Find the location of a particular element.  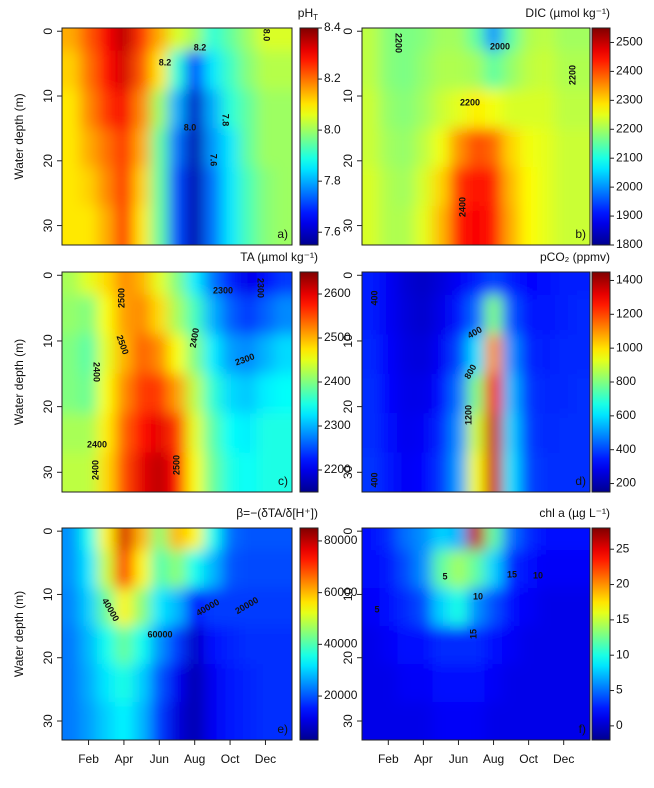

colorbar-tick-label: 1200 is located at coordinates (629, 313).